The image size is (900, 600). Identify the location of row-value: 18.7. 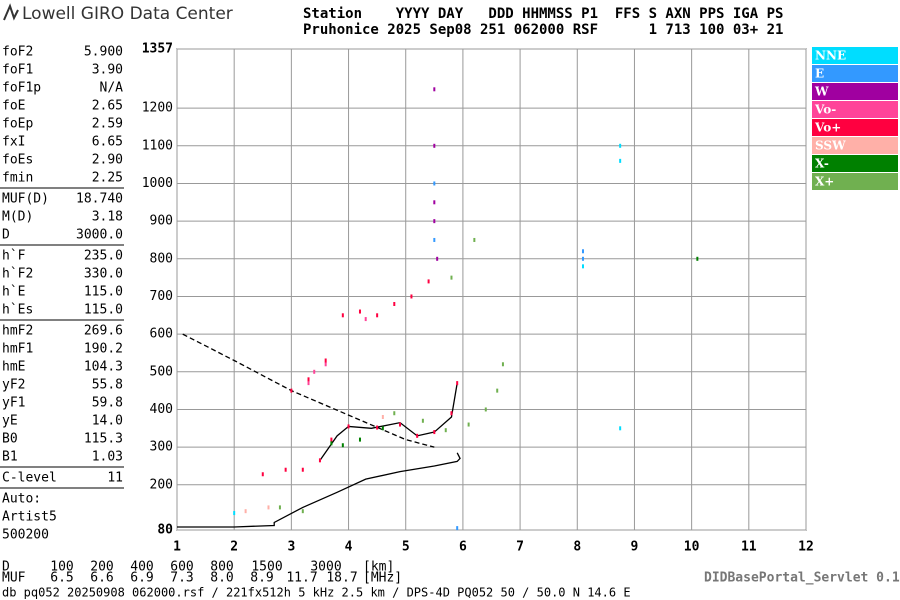
(341, 578).